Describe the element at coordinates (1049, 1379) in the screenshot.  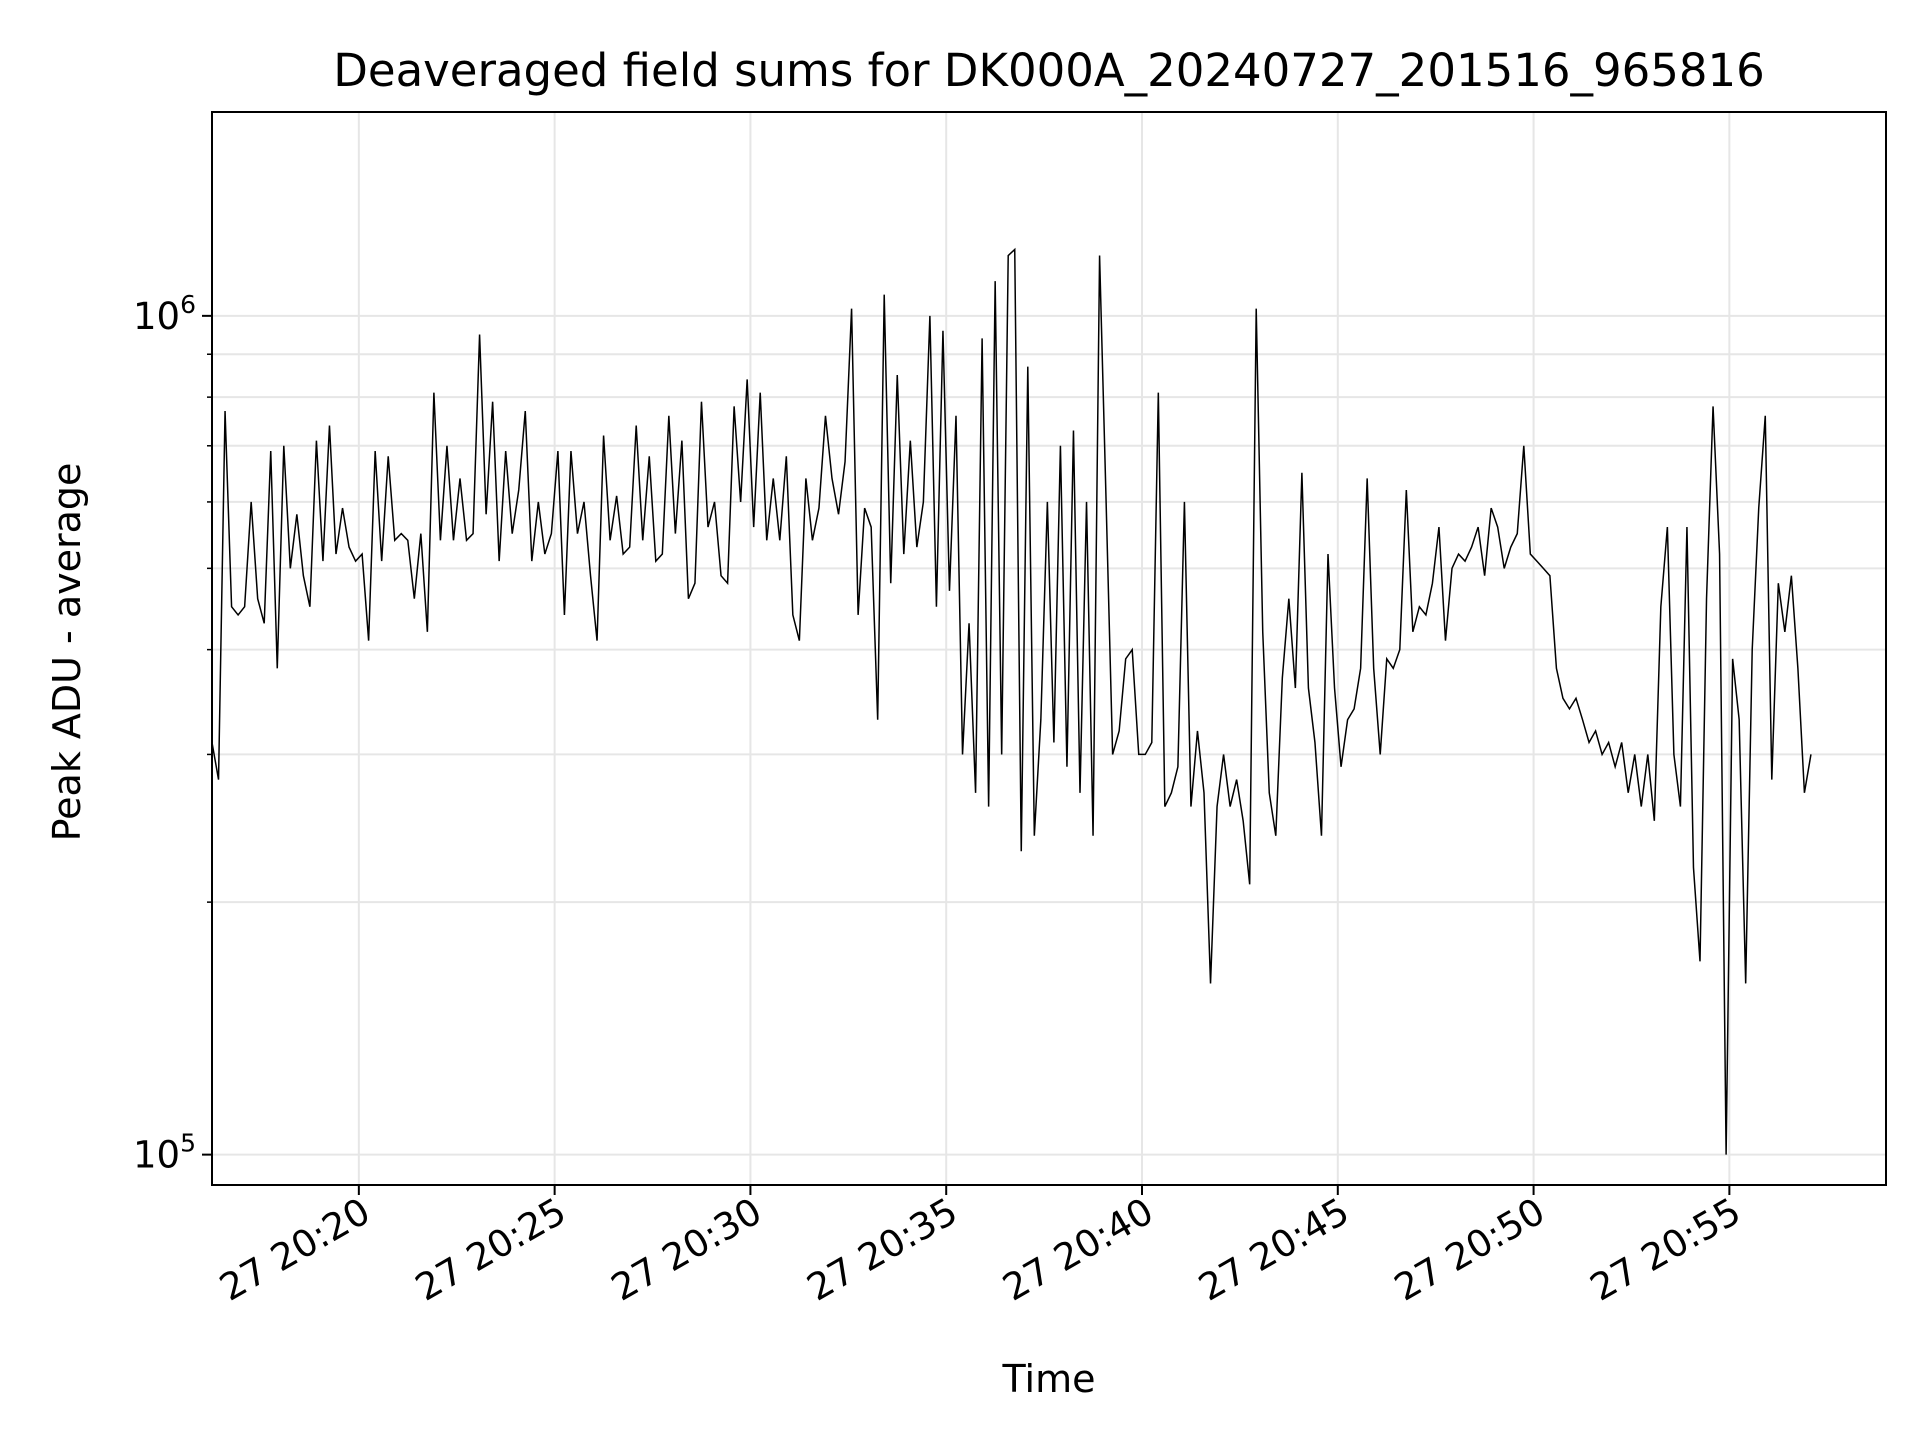
I see `x-axis-label: Time` at that location.